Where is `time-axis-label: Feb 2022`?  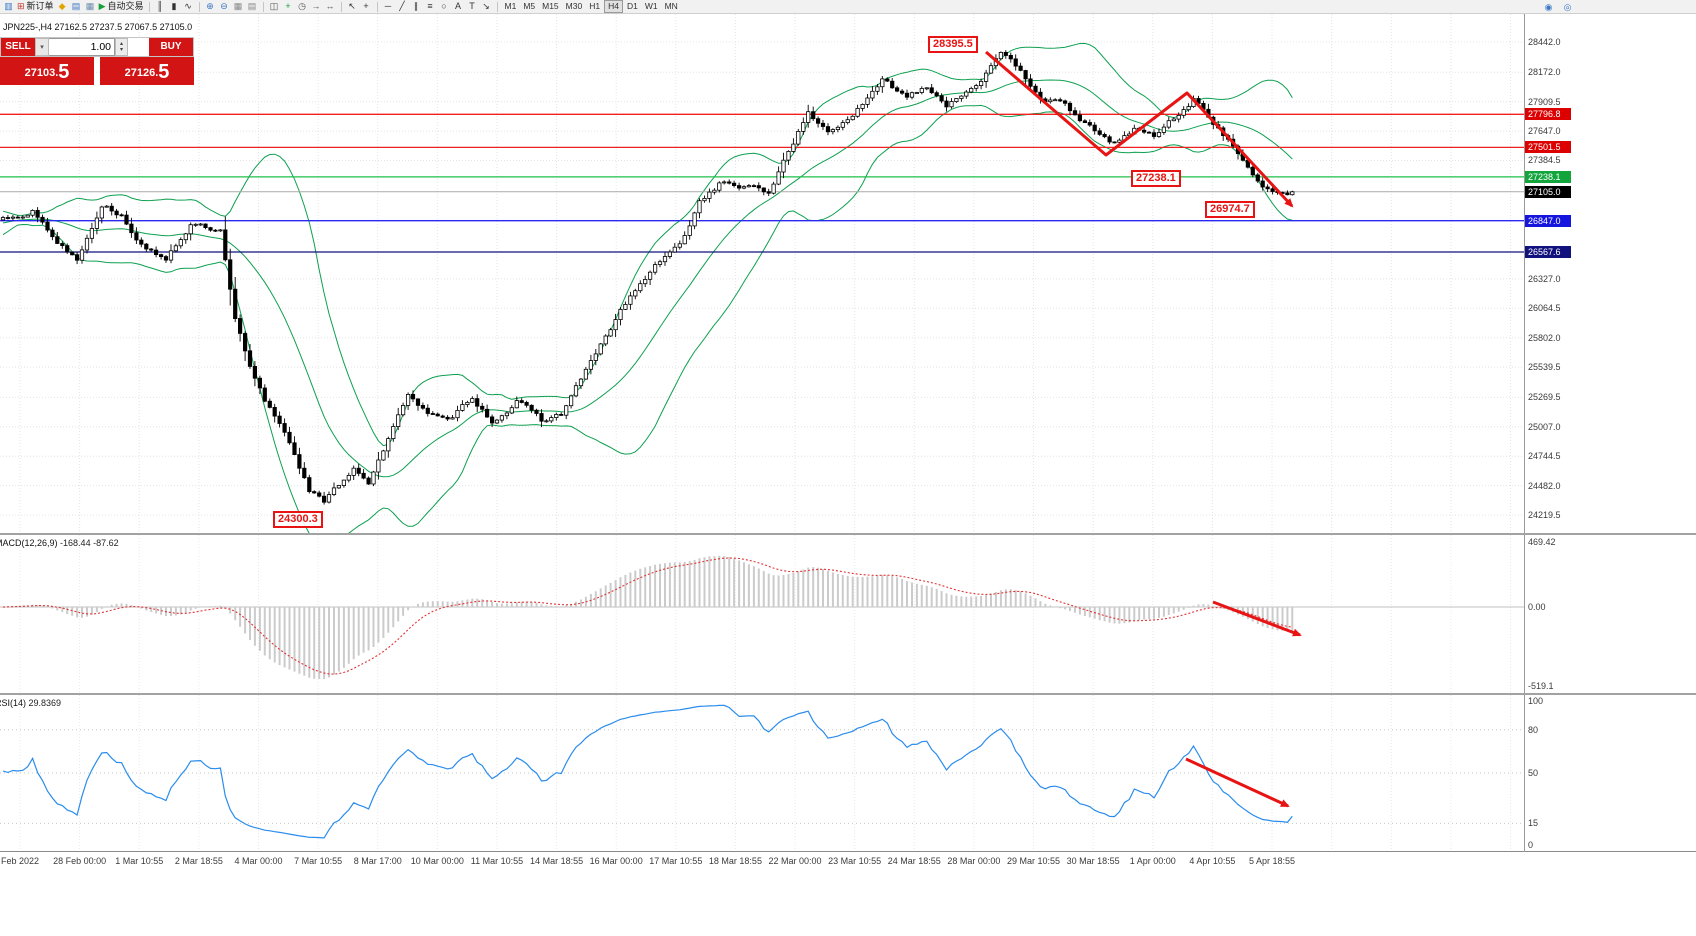 time-axis-label: Feb 2022 is located at coordinates (20, 861).